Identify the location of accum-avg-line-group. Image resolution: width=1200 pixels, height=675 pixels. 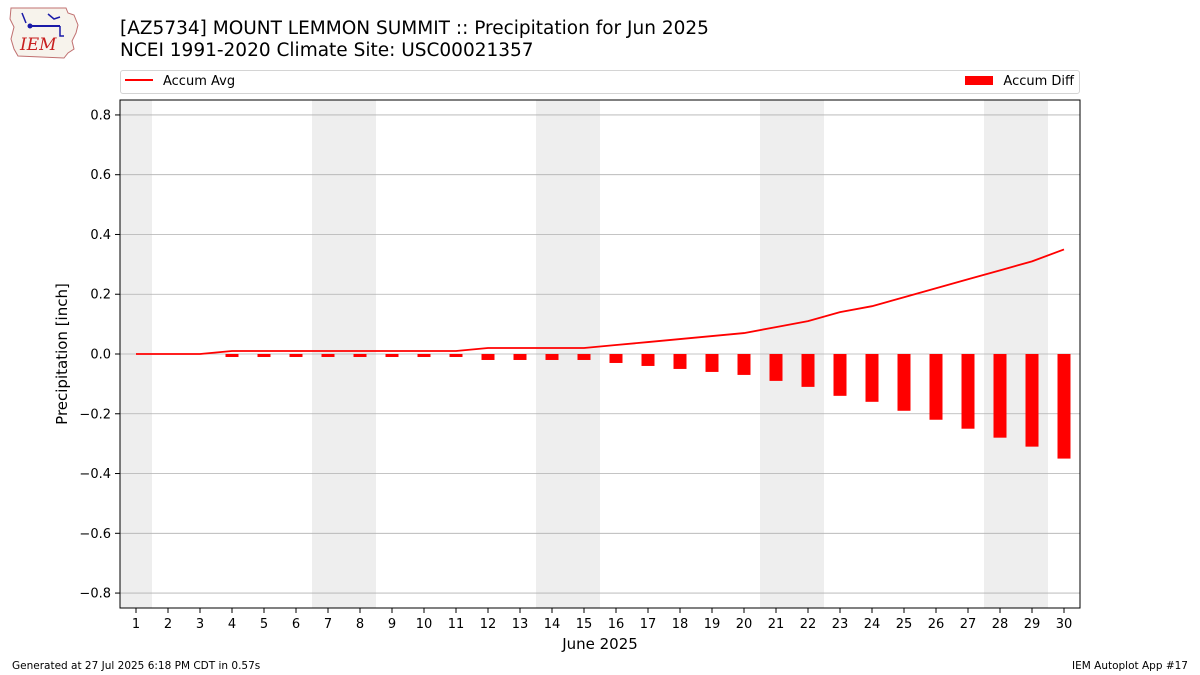
(600, 301).